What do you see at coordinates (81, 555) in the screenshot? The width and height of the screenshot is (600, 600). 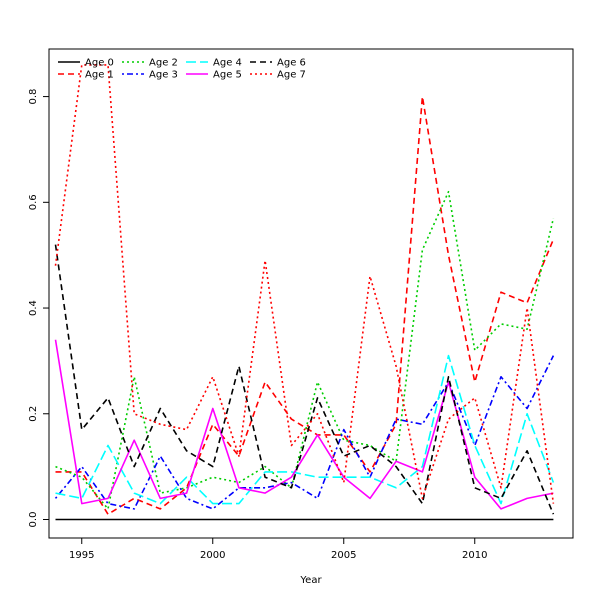 I see `x-tick-label-1995: 1995` at bounding box center [81, 555].